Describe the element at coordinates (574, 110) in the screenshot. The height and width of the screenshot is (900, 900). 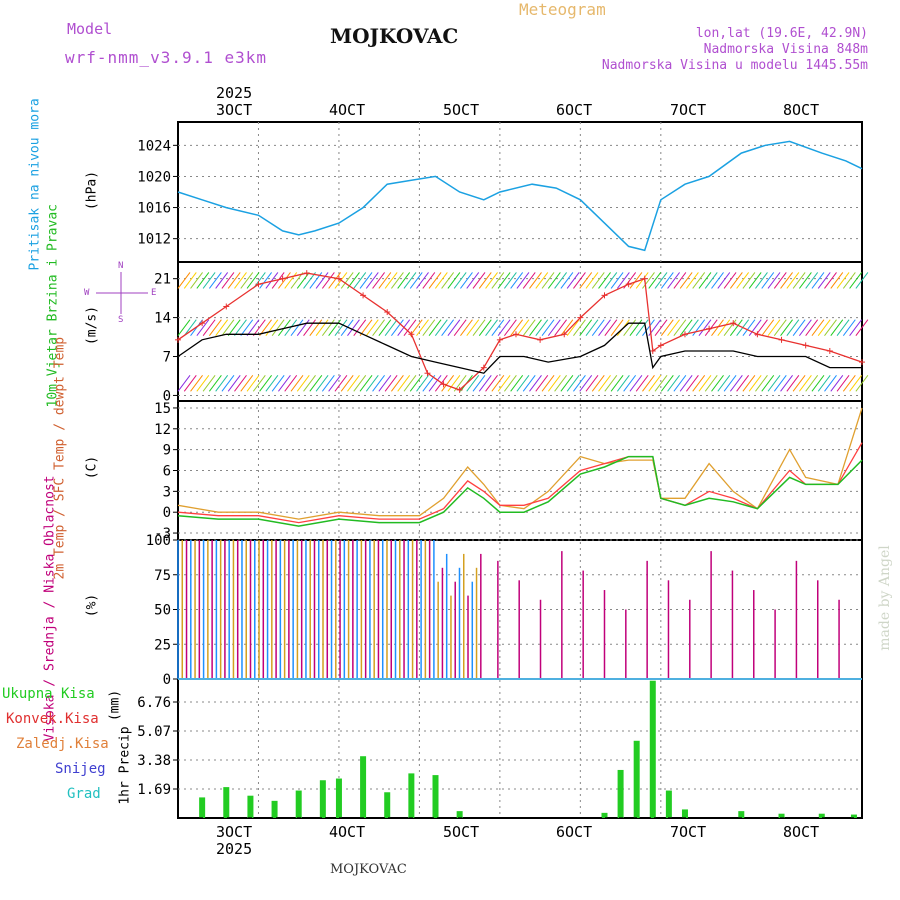
I see `date-top-4: 6OCT` at that location.